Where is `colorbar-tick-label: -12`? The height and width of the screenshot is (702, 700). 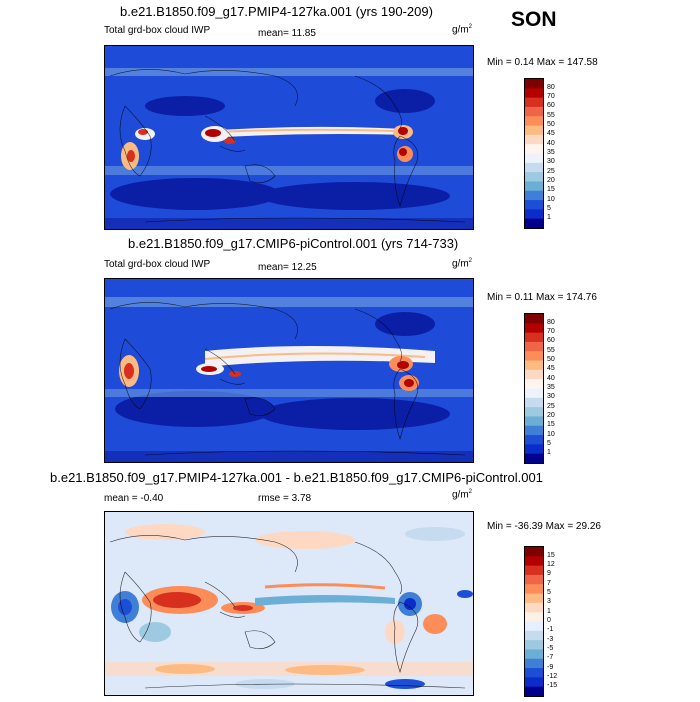 colorbar-tick-label: -12 is located at coordinates (552, 676).